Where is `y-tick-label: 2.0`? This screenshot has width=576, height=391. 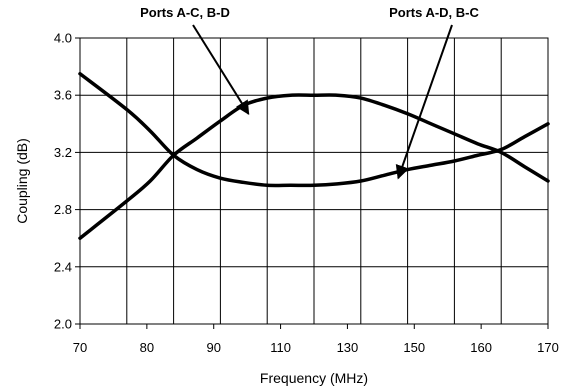
y-tick-label: 2.0 is located at coordinates (63, 324).